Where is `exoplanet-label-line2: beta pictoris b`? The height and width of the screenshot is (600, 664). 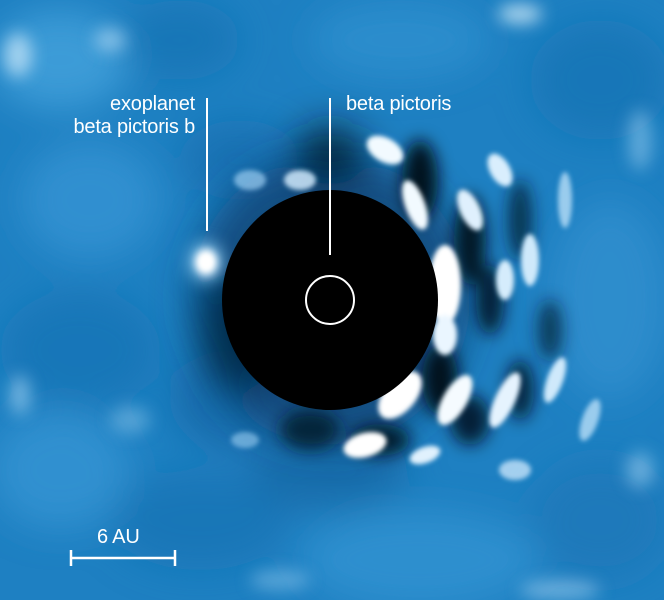 exoplanet-label-line2: beta pictoris b is located at coordinates (134, 127).